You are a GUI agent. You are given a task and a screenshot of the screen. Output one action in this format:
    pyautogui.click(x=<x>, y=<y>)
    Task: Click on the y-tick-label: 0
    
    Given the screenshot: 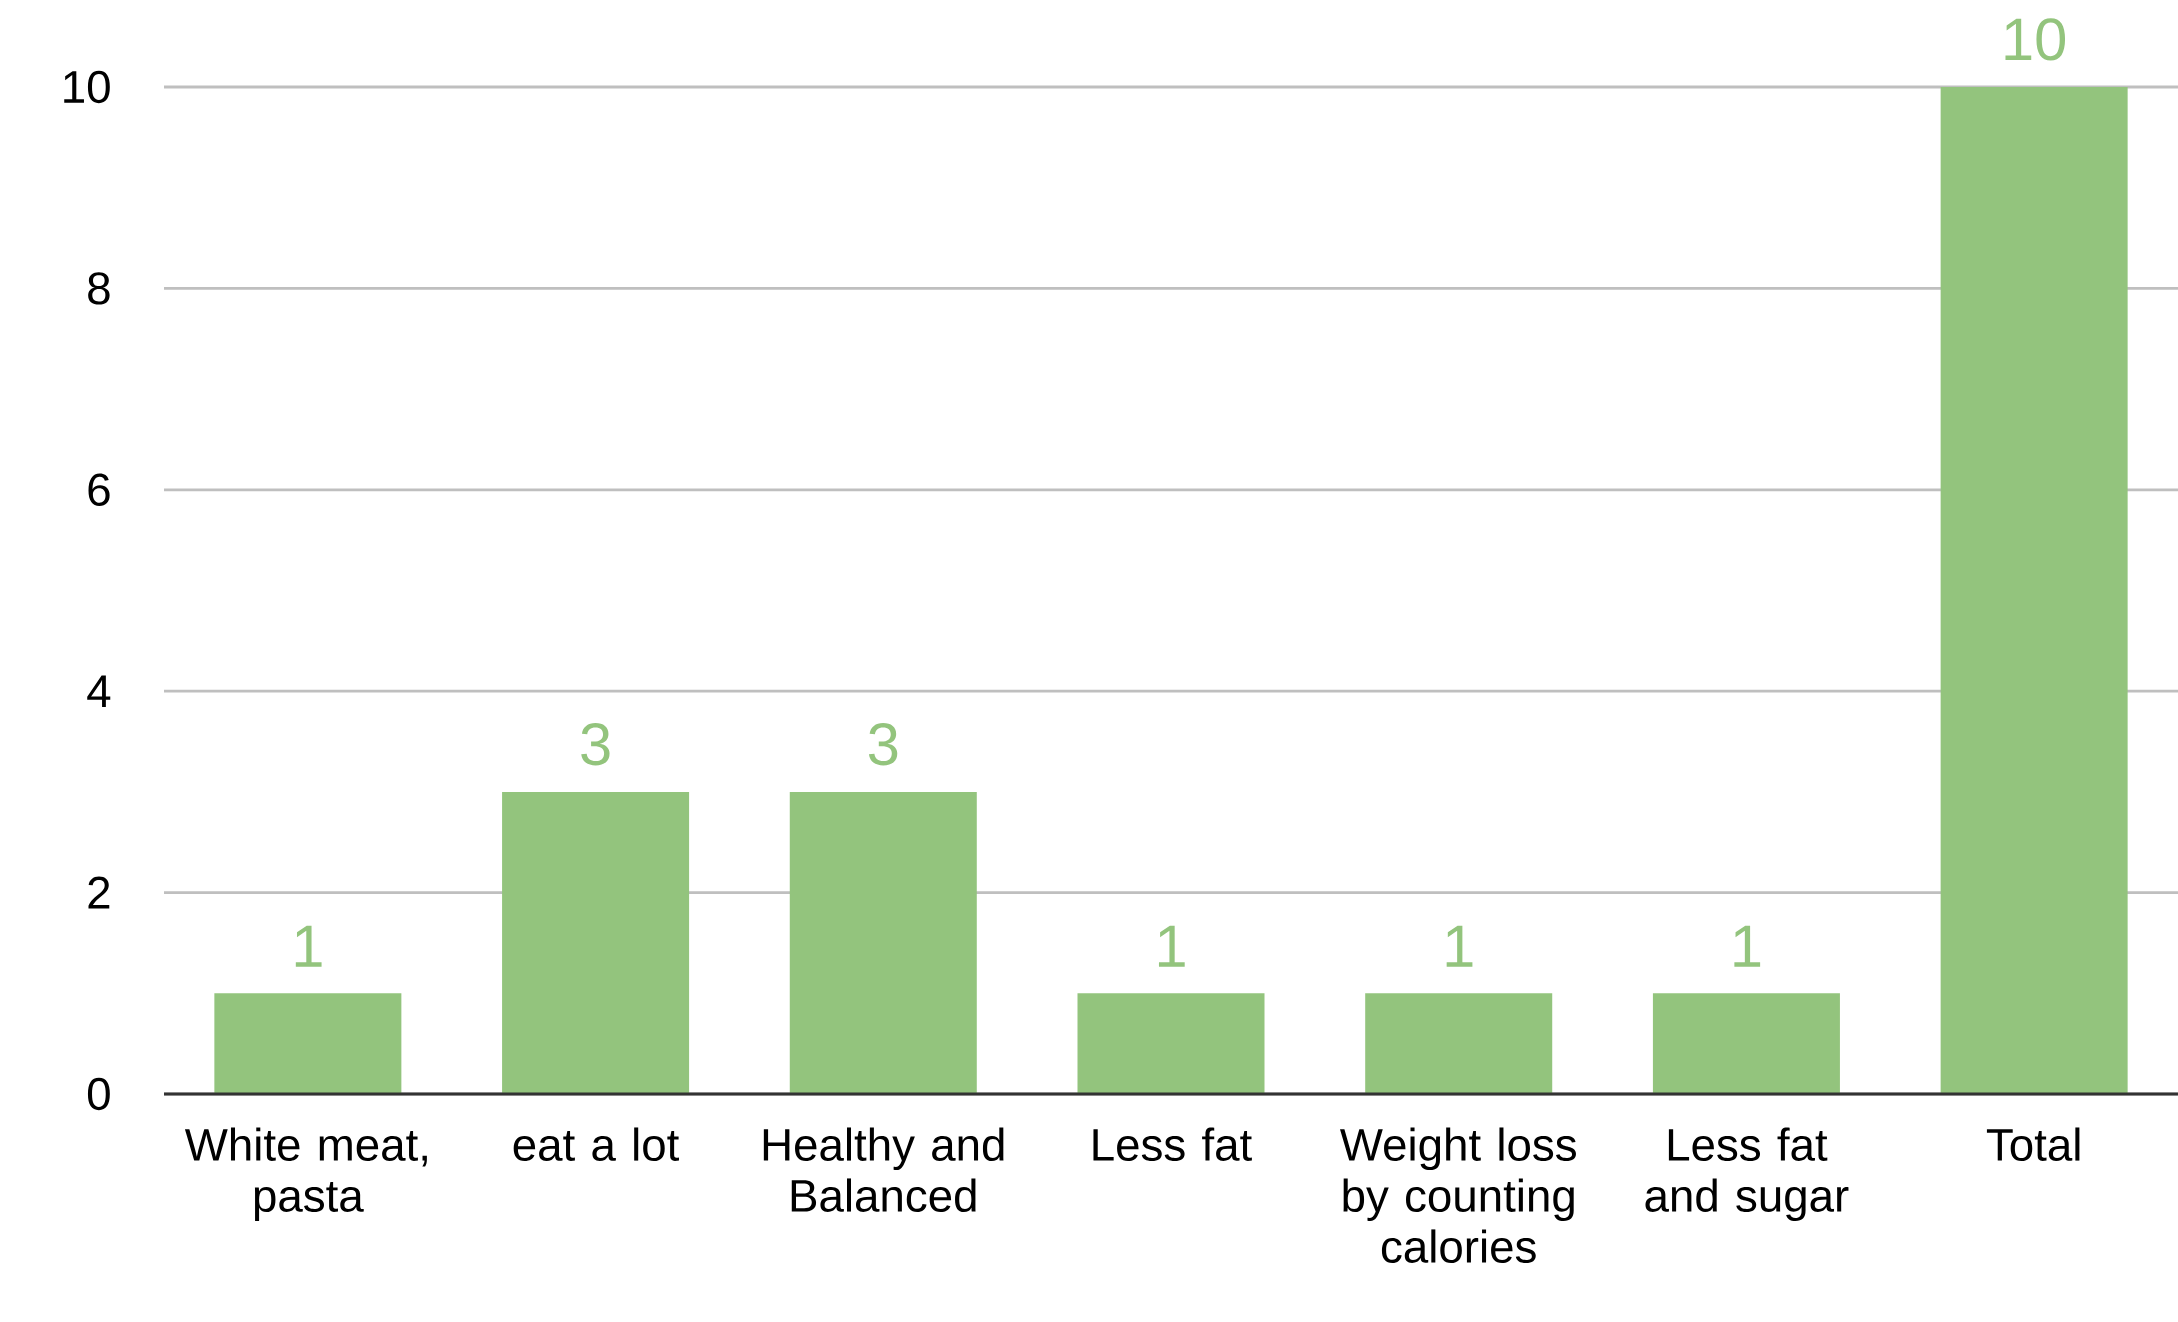 What is the action you would take?
    pyautogui.click(x=98, y=1094)
    